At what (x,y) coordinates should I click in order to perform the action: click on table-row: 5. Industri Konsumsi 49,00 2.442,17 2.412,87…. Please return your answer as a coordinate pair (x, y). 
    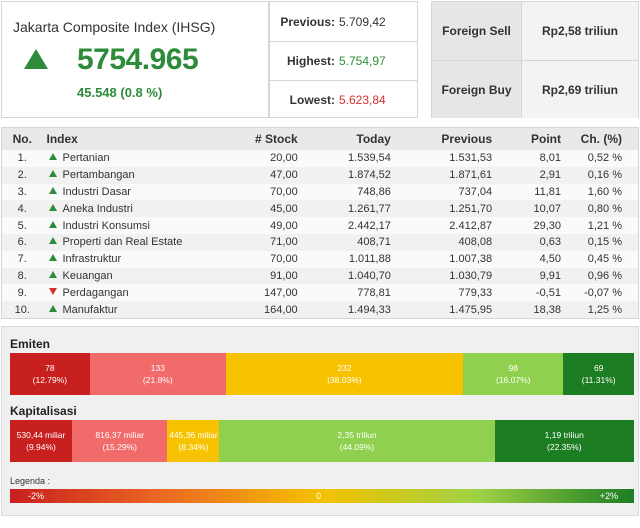
    Looking at the image, I should click on (320, 225).